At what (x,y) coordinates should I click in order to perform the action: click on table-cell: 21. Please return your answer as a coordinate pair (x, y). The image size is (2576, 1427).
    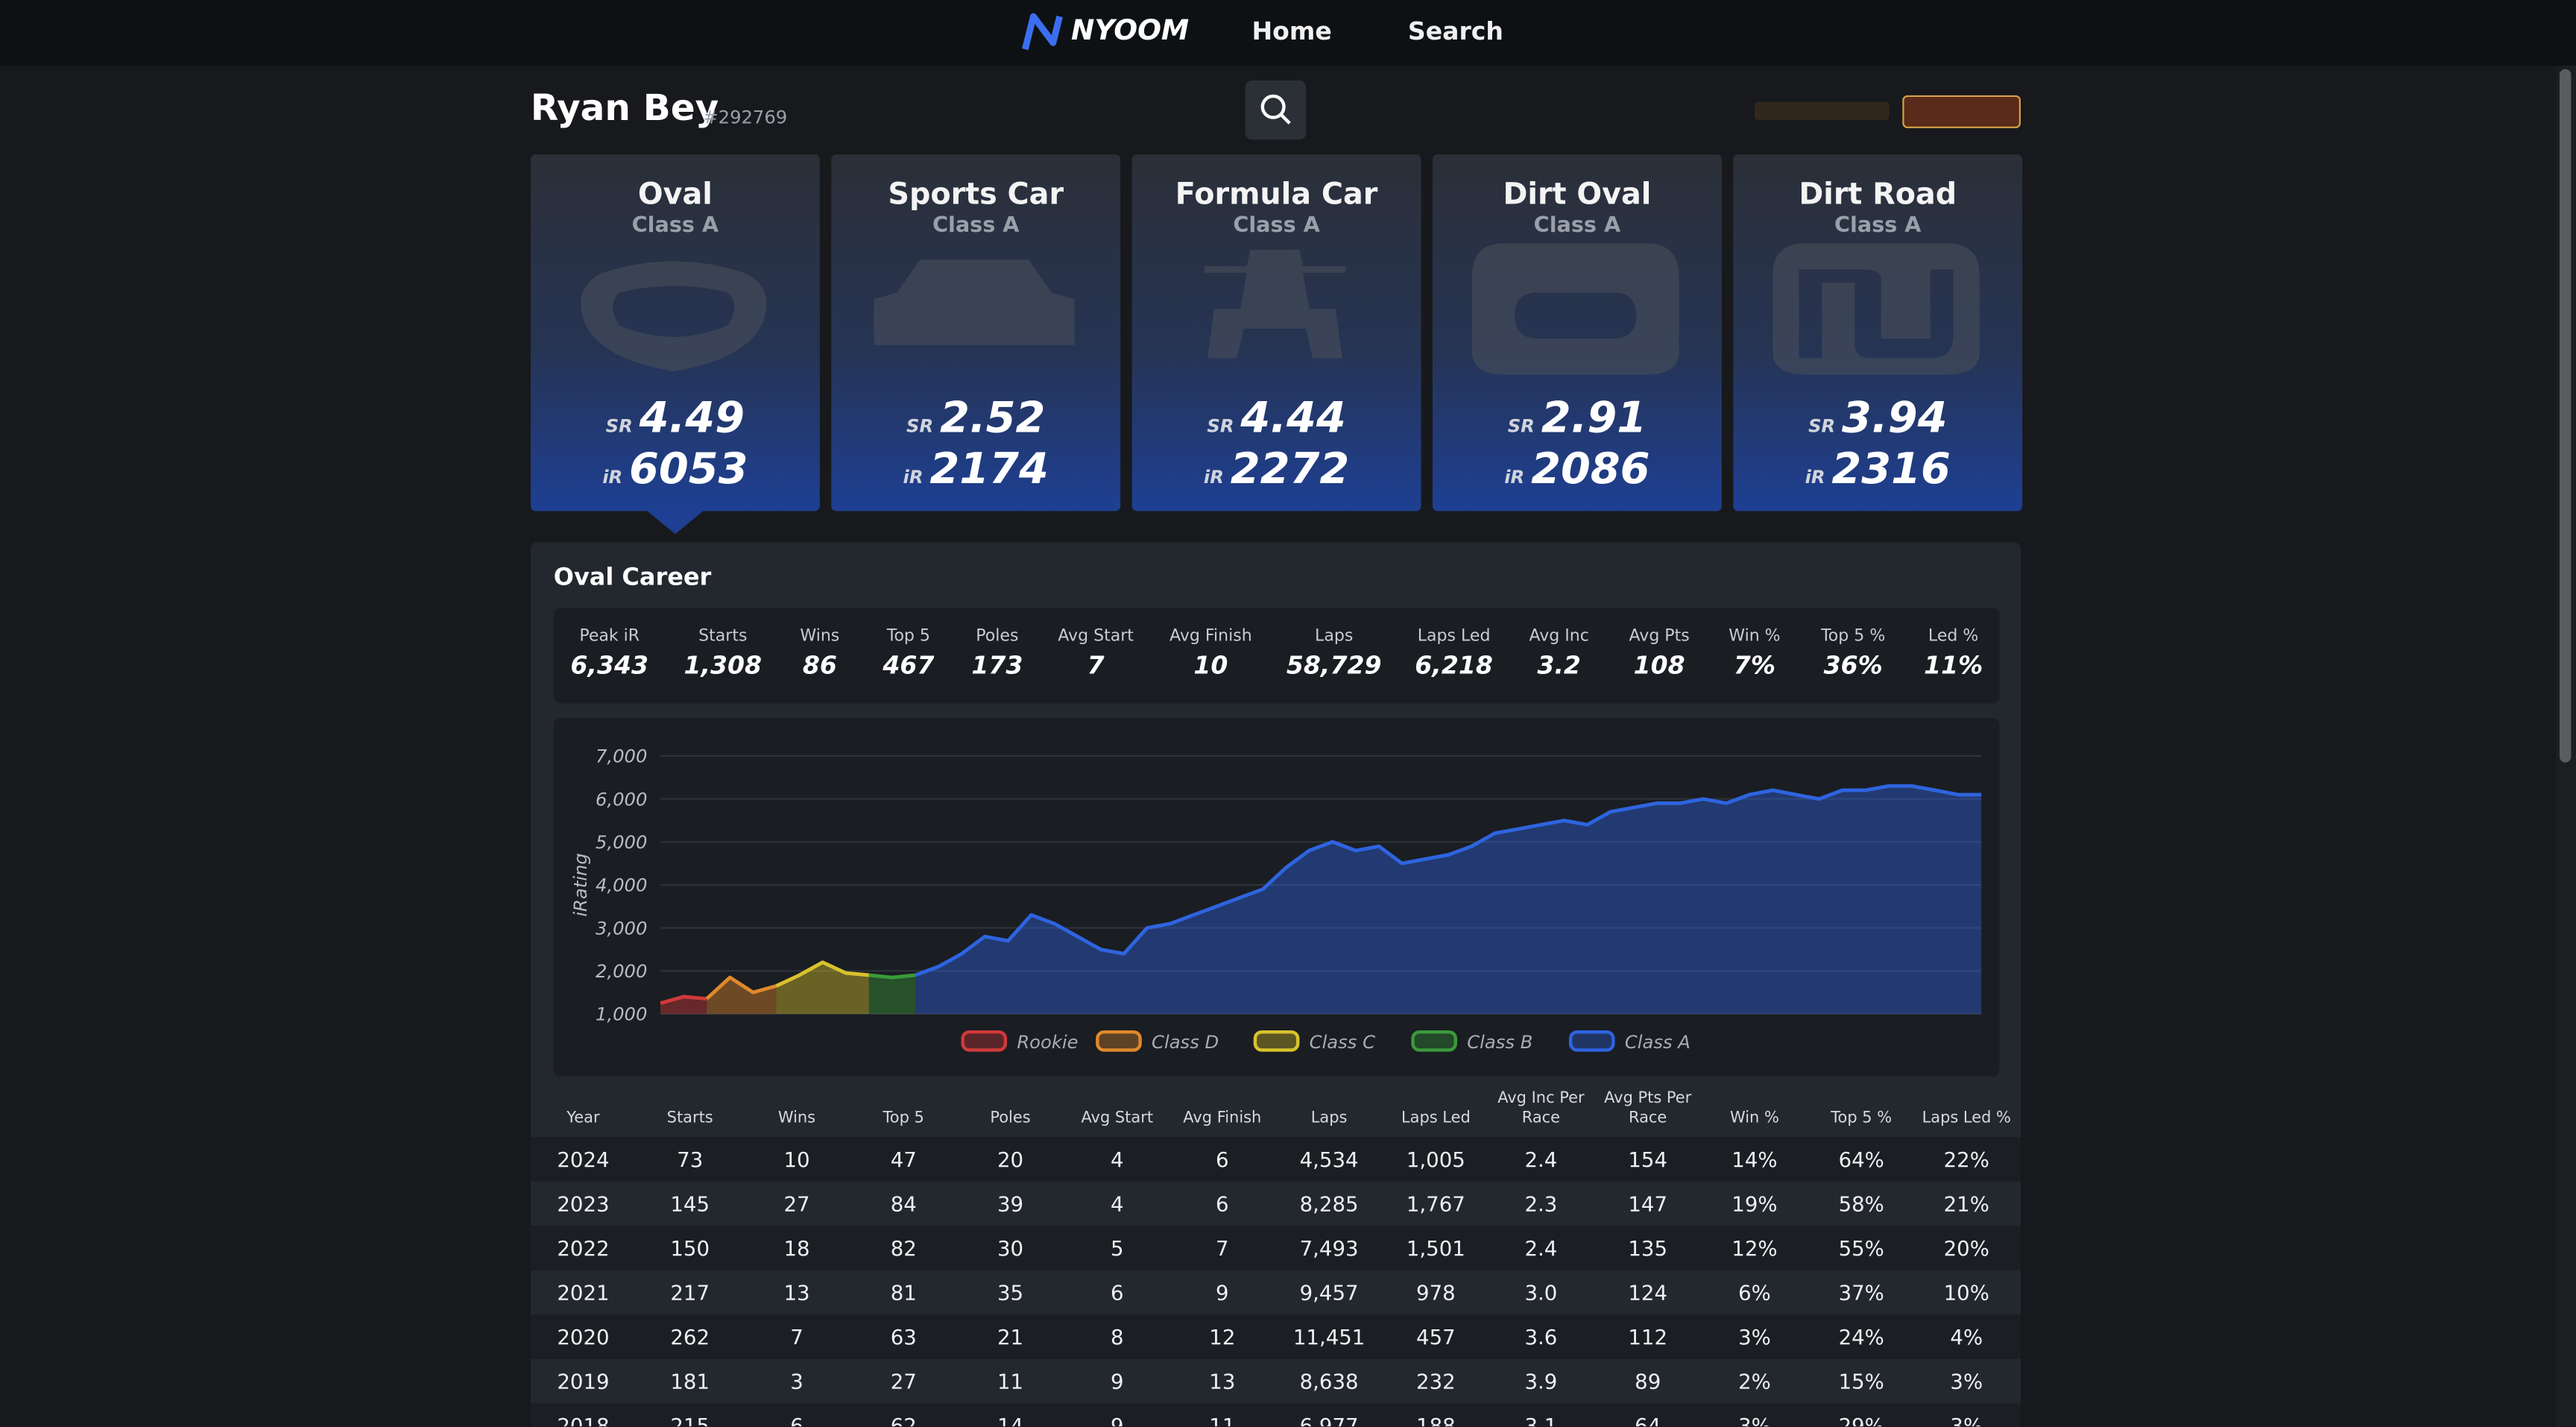
    Looking at the image, I should click on (1011, 1337).